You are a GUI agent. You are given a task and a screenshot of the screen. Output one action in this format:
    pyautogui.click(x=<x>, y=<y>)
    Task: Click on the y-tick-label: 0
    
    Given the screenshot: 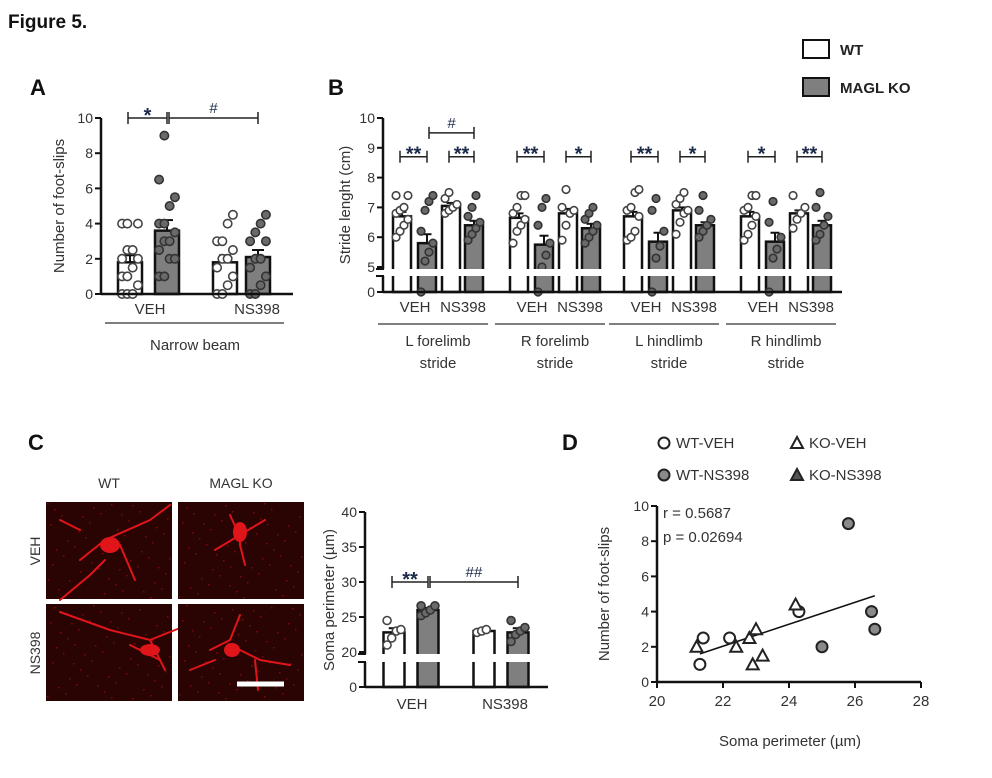 What is the action you would take?
    pyautogui.click(x=89, y=294)
    